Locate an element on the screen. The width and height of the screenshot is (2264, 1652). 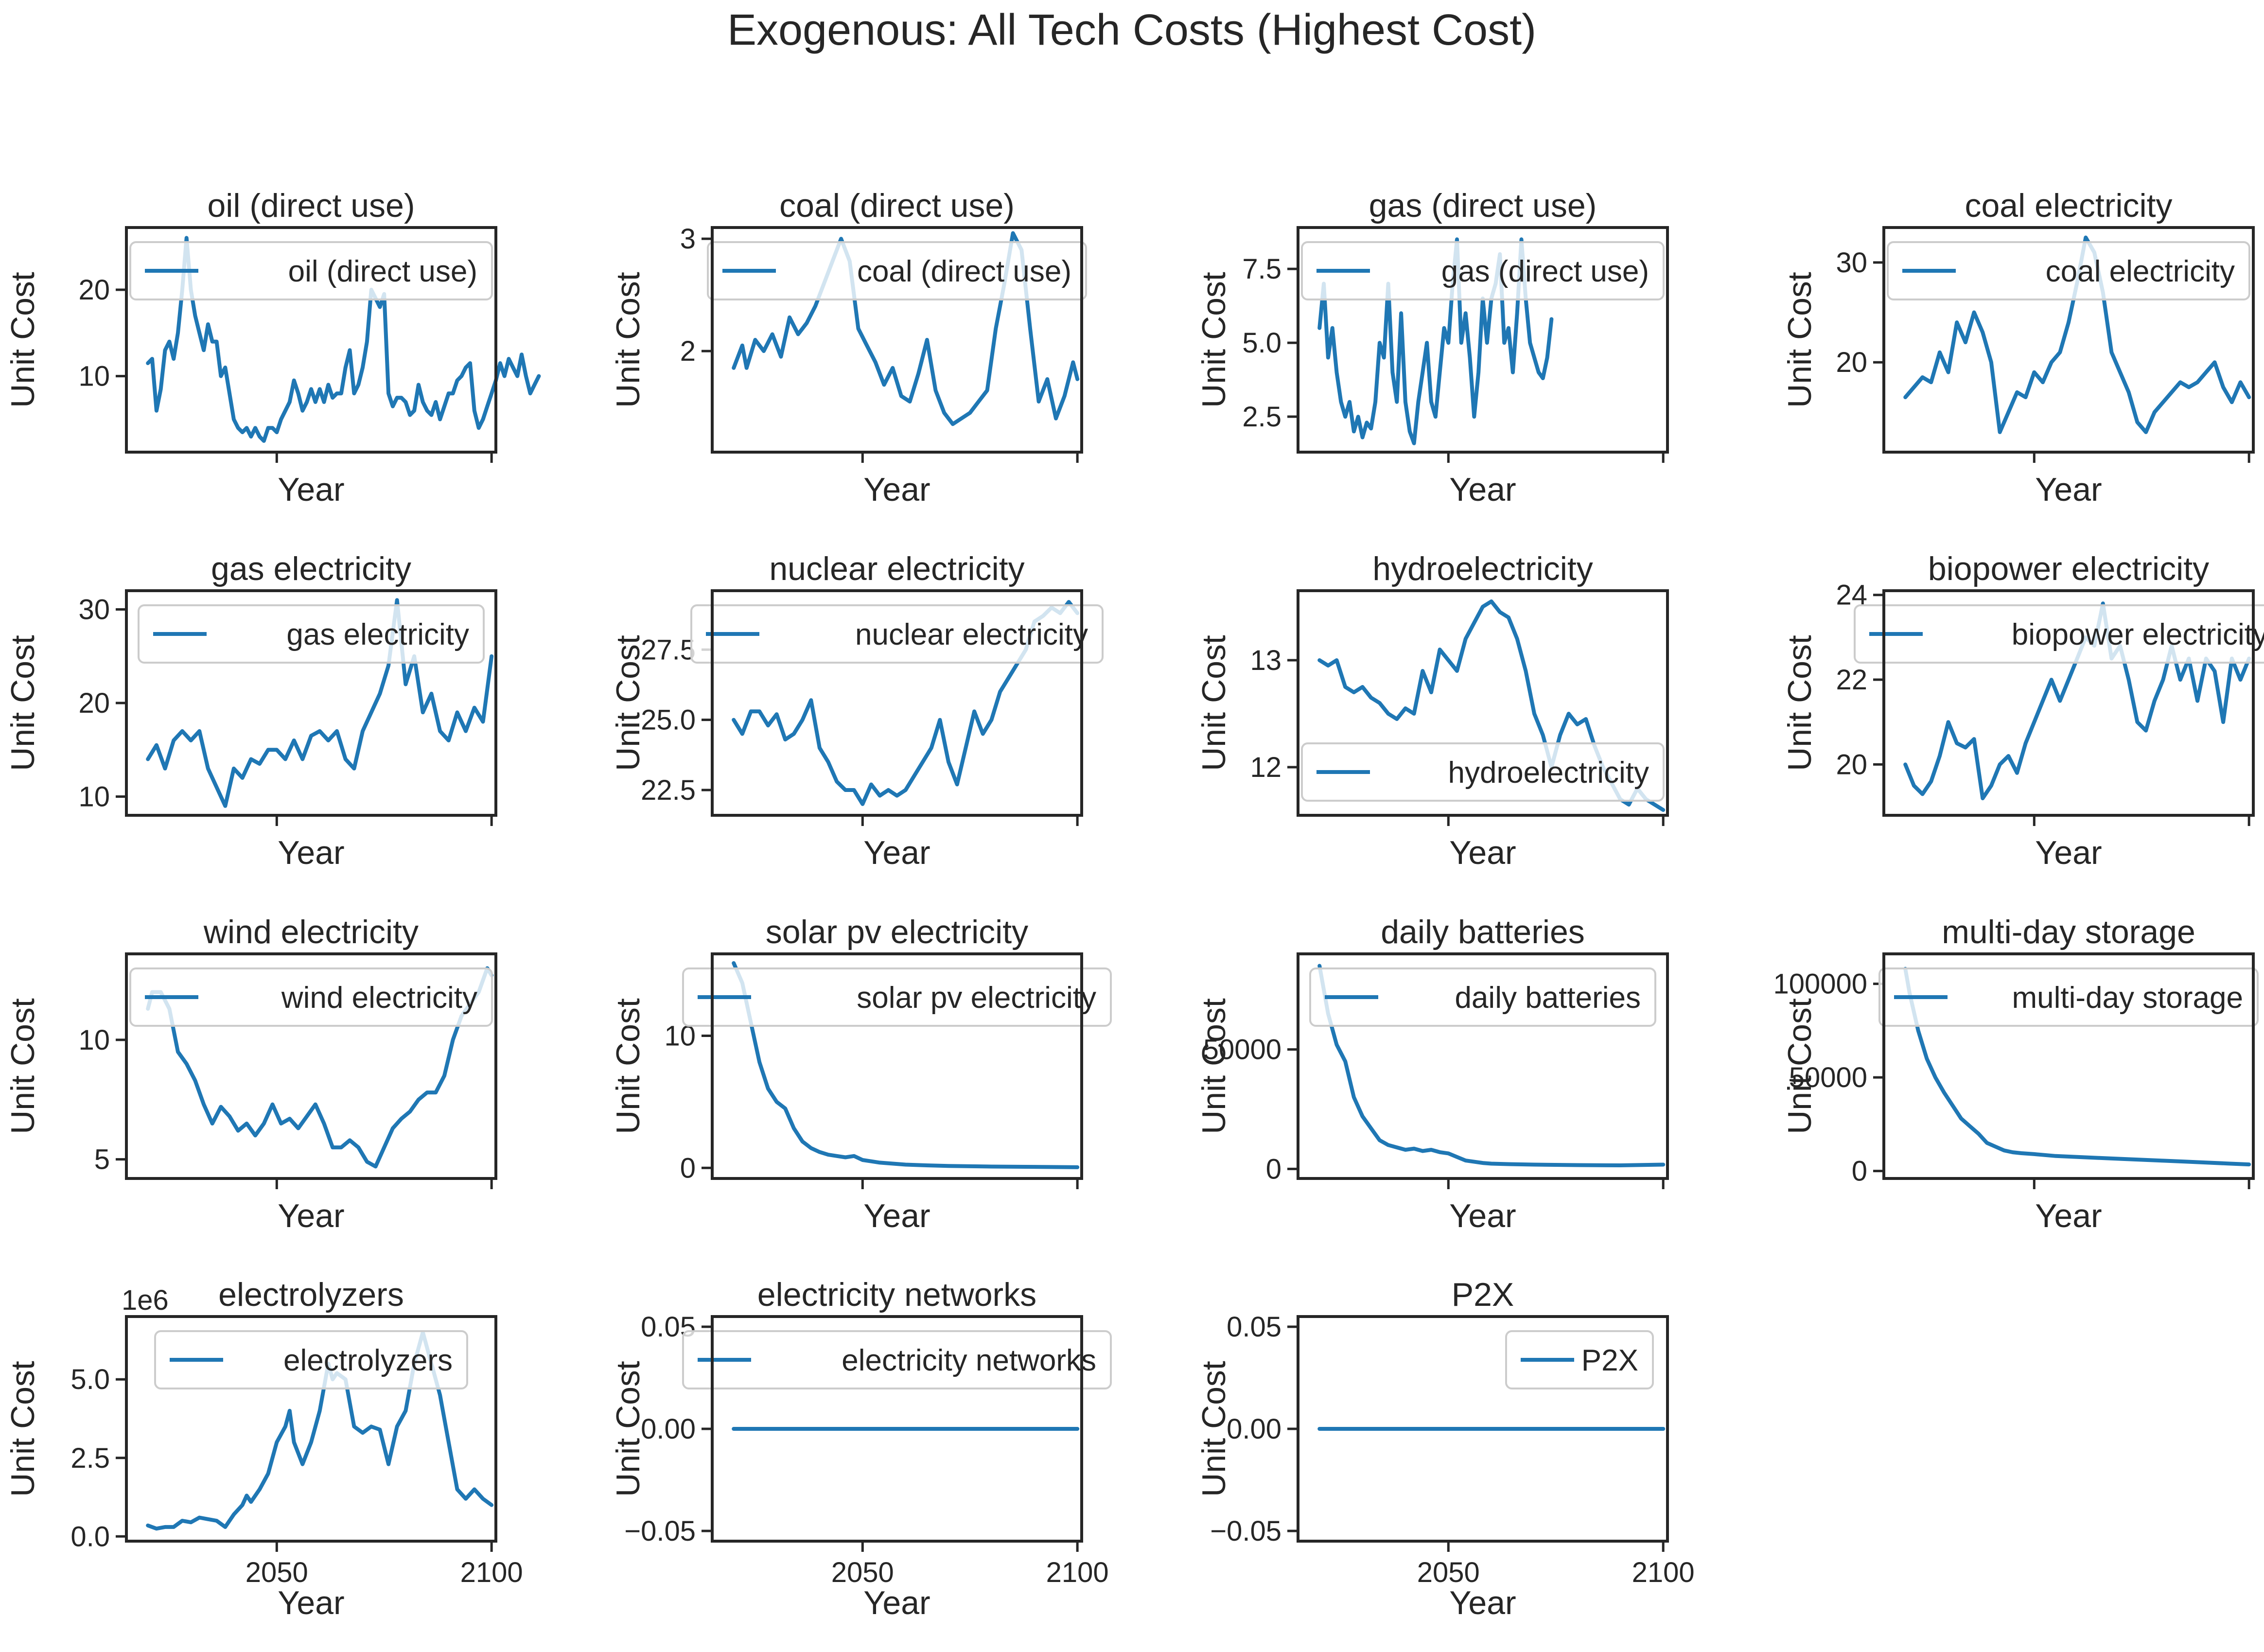
y-tick-label: 10 is located at coordinates (94, 1040).